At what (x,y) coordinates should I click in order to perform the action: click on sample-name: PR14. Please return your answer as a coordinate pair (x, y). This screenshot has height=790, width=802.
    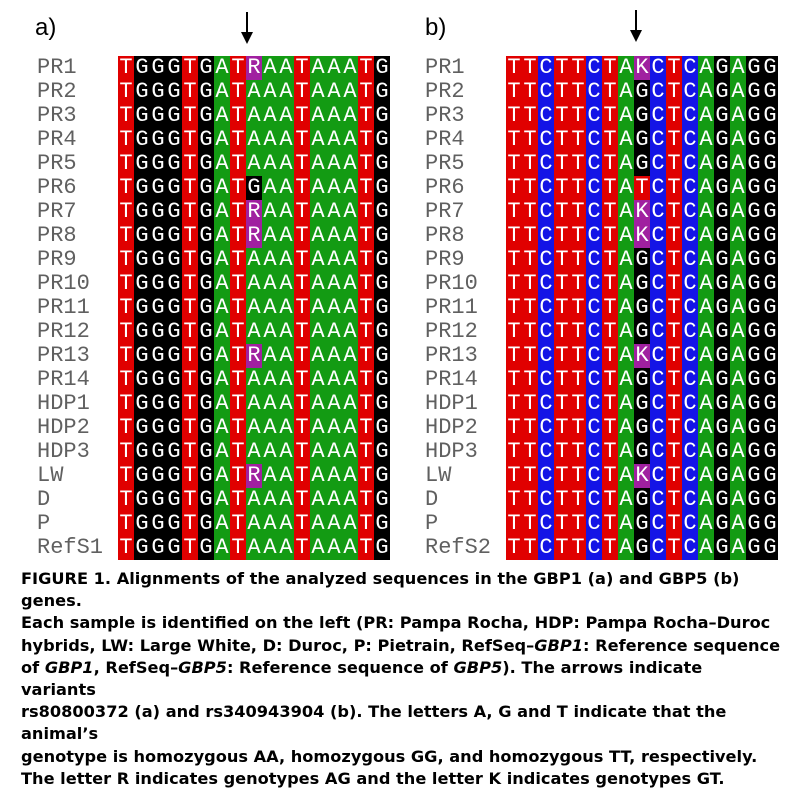
    Looking at the image, I should click on (63, 379).